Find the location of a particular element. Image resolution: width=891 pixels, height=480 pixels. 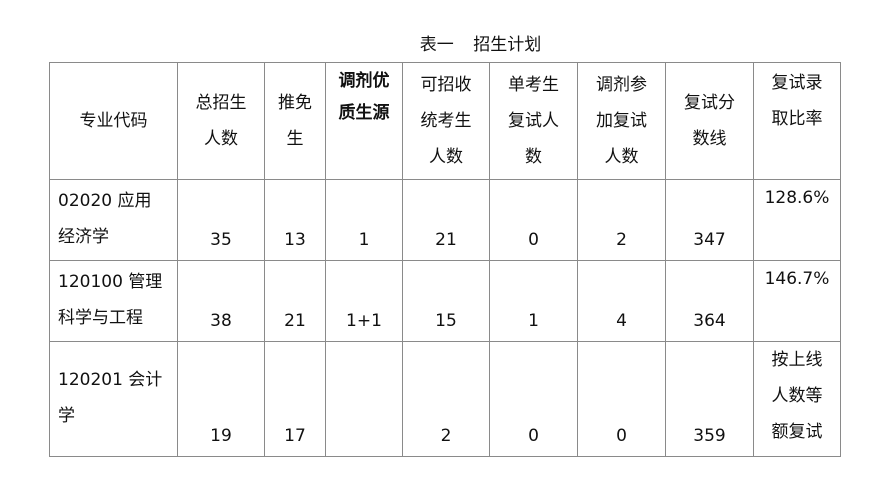

table-cell: 15 is located at coordinates (446, 301).